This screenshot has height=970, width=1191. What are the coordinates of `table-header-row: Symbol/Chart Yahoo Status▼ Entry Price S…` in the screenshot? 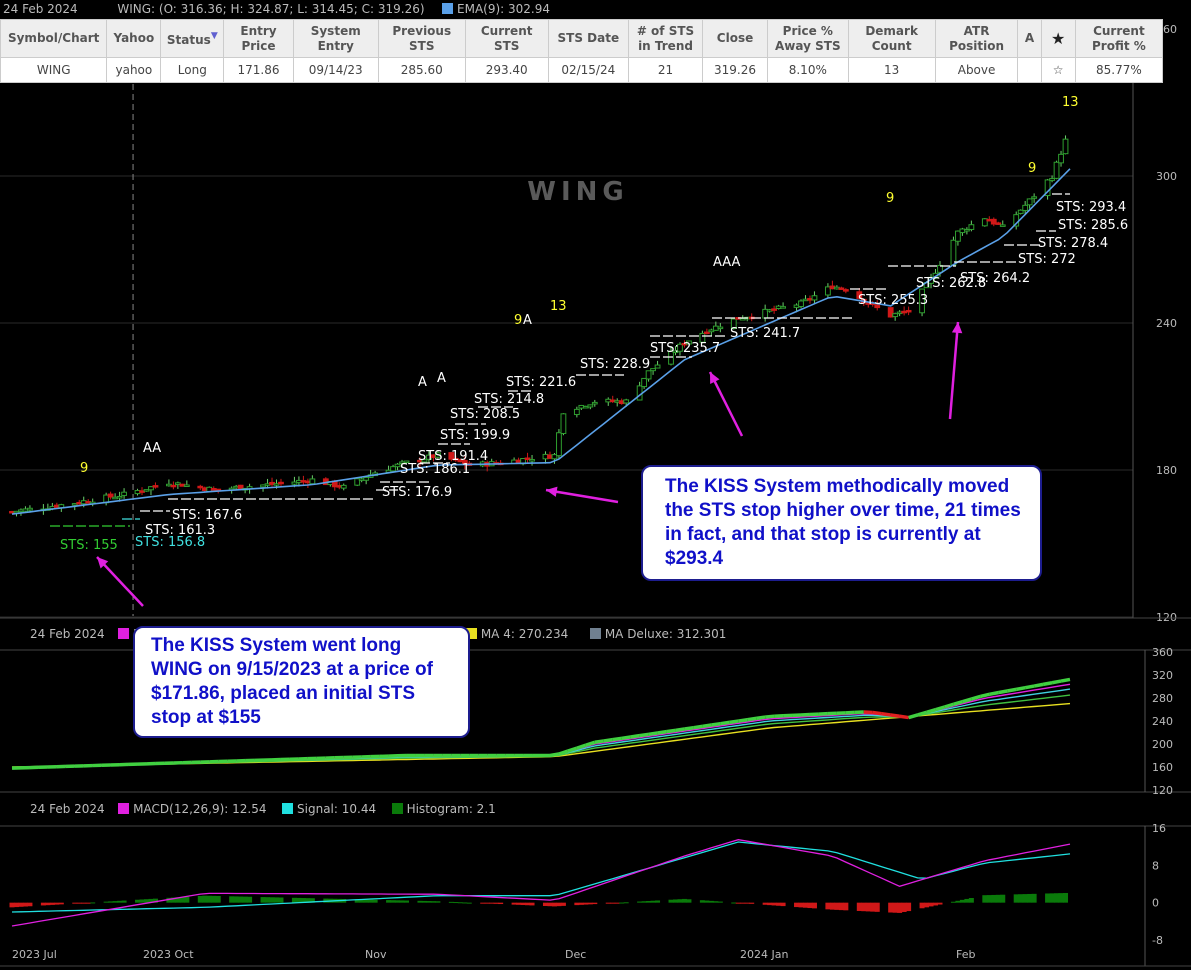 It's located at (582, 38).